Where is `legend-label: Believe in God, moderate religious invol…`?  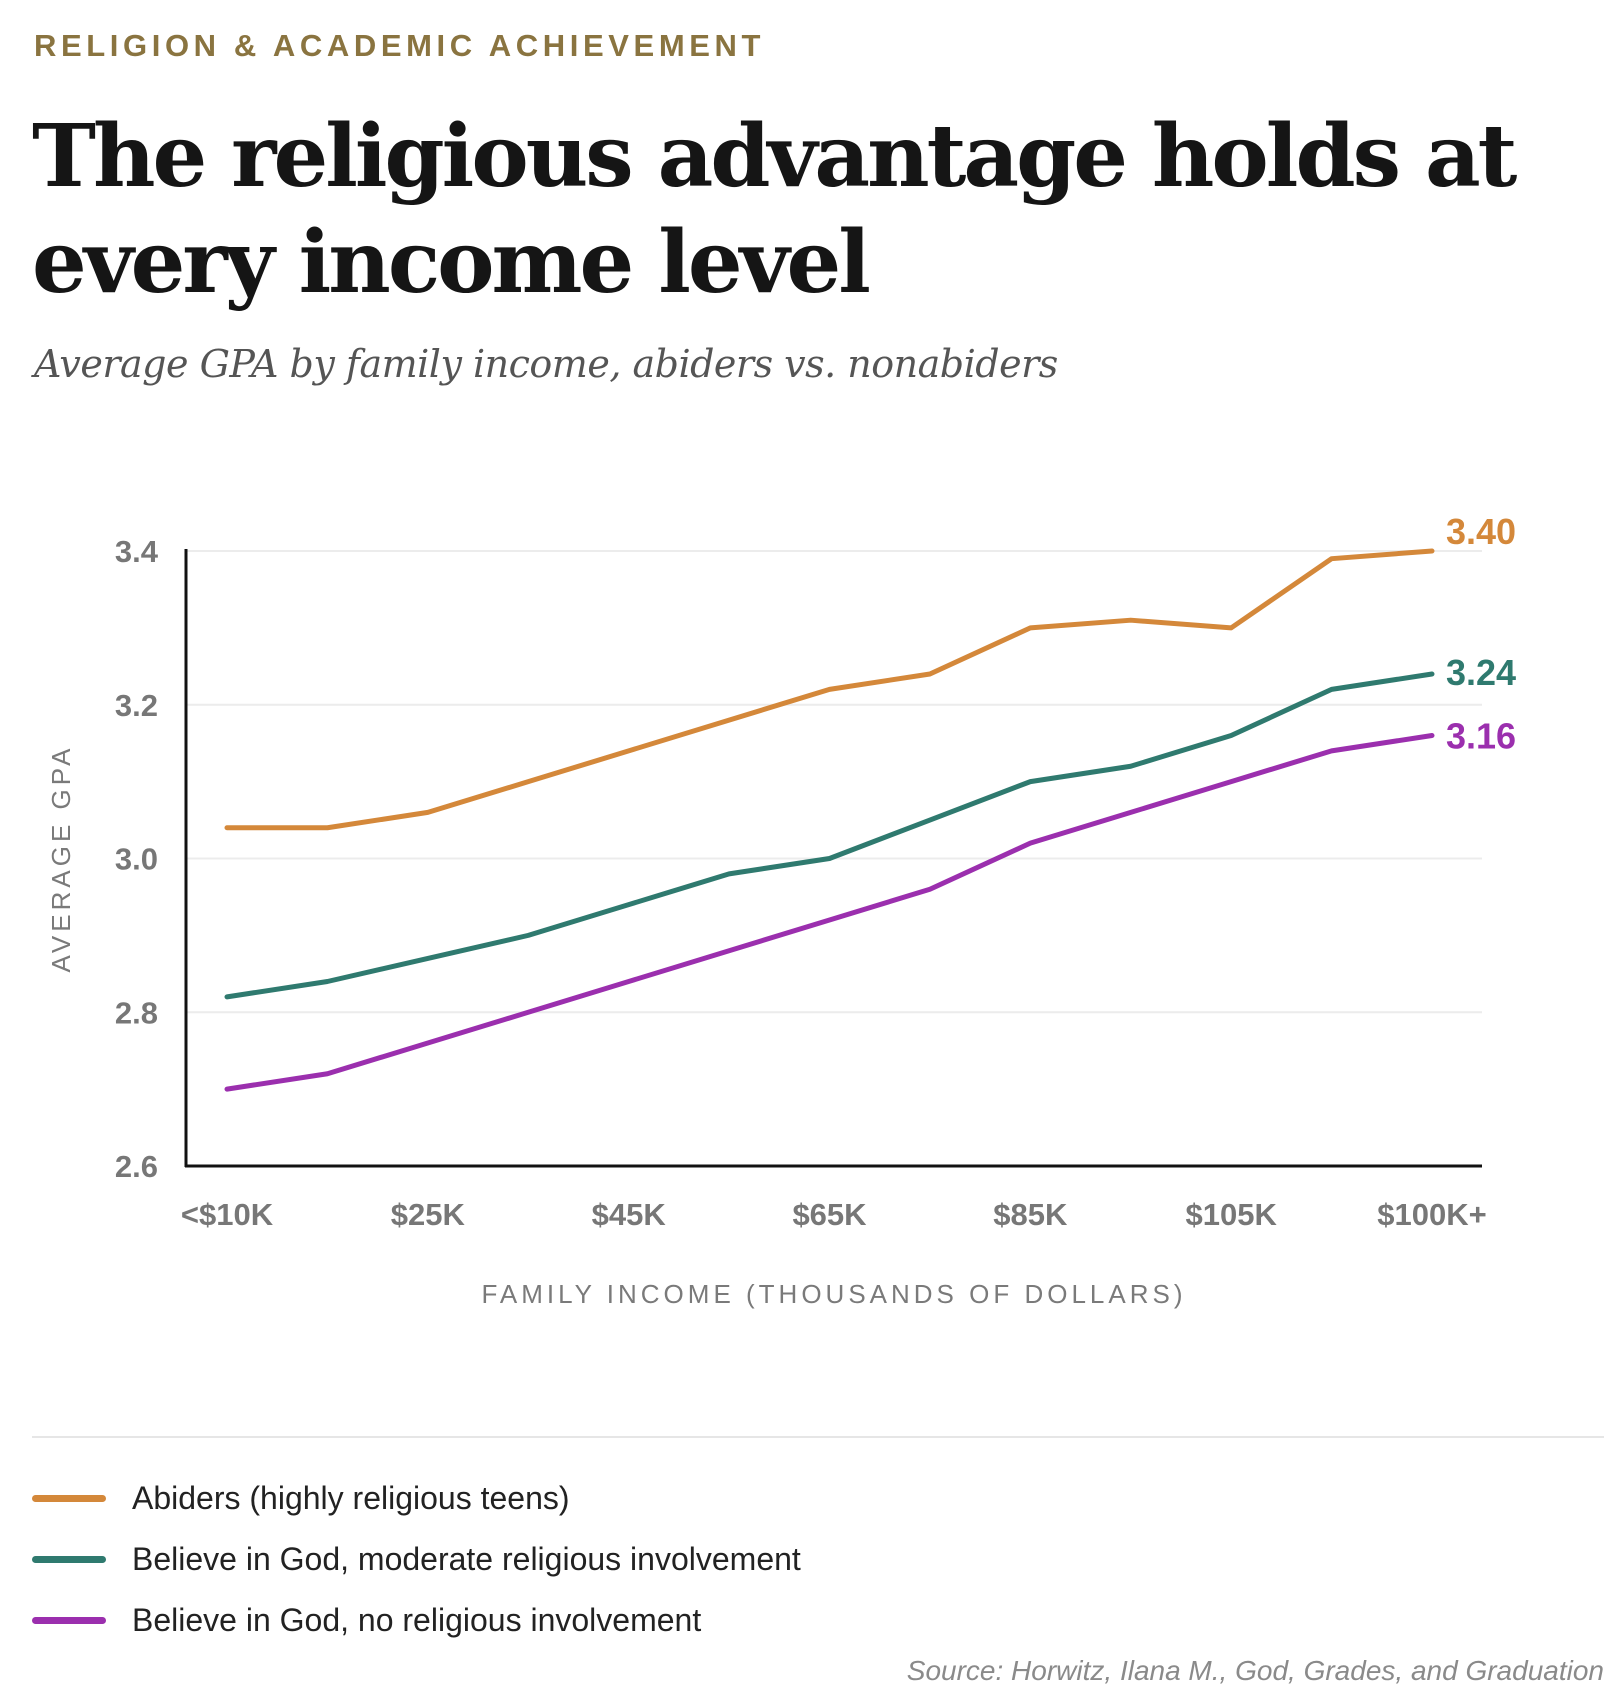 legend-label: Believe in God, moderate religious invol… is located at coordinates (466, 1559).